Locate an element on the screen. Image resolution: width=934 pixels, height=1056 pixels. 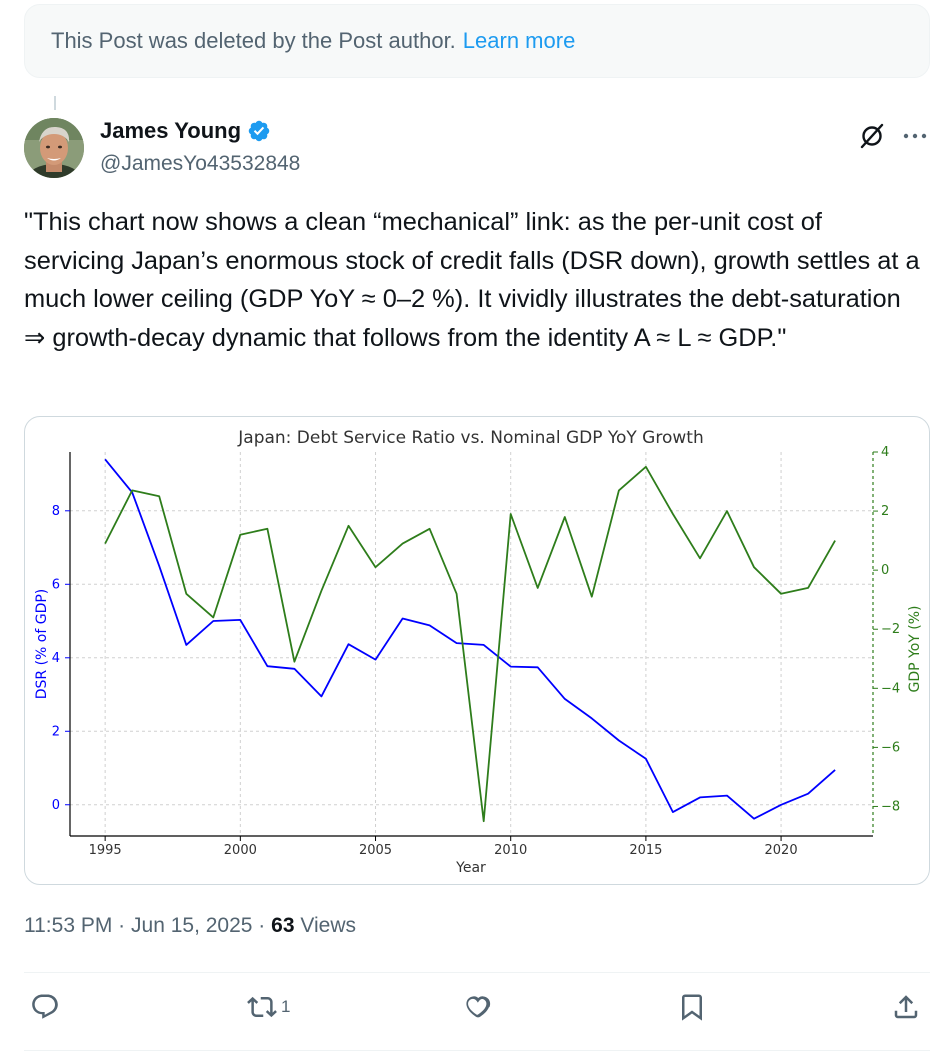
avatar is located at coordinates (54, 148).